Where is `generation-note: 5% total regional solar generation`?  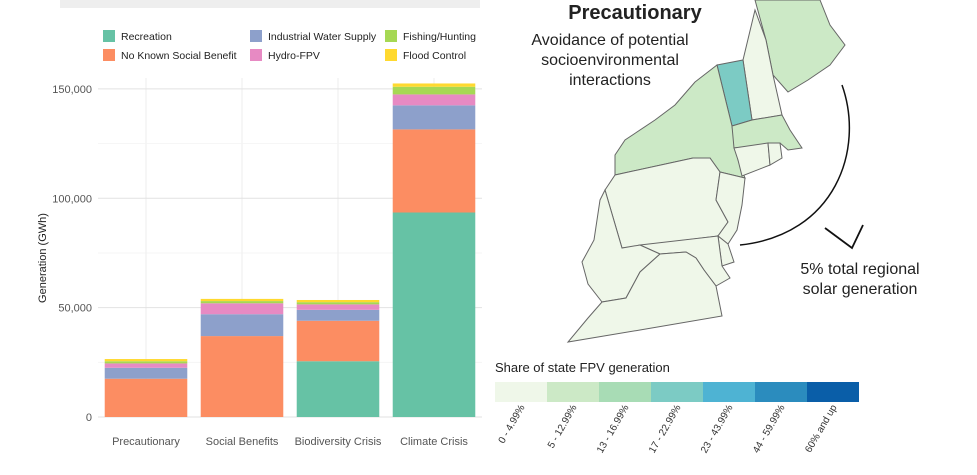
generation-note: 5% total regional solar generation is located at coordinates (860, 280).